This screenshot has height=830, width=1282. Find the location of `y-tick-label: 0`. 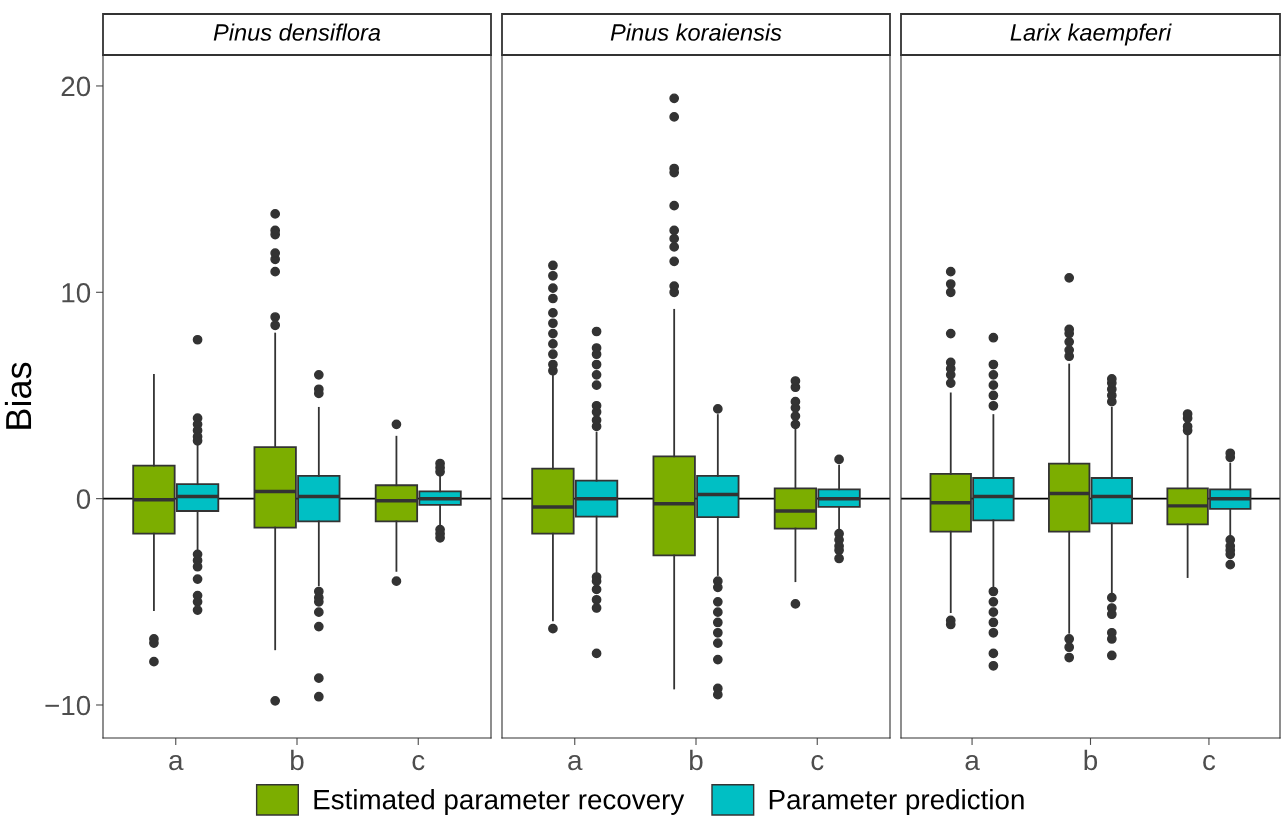

y-tick-label: 0 is located at coordinates (83, 499).